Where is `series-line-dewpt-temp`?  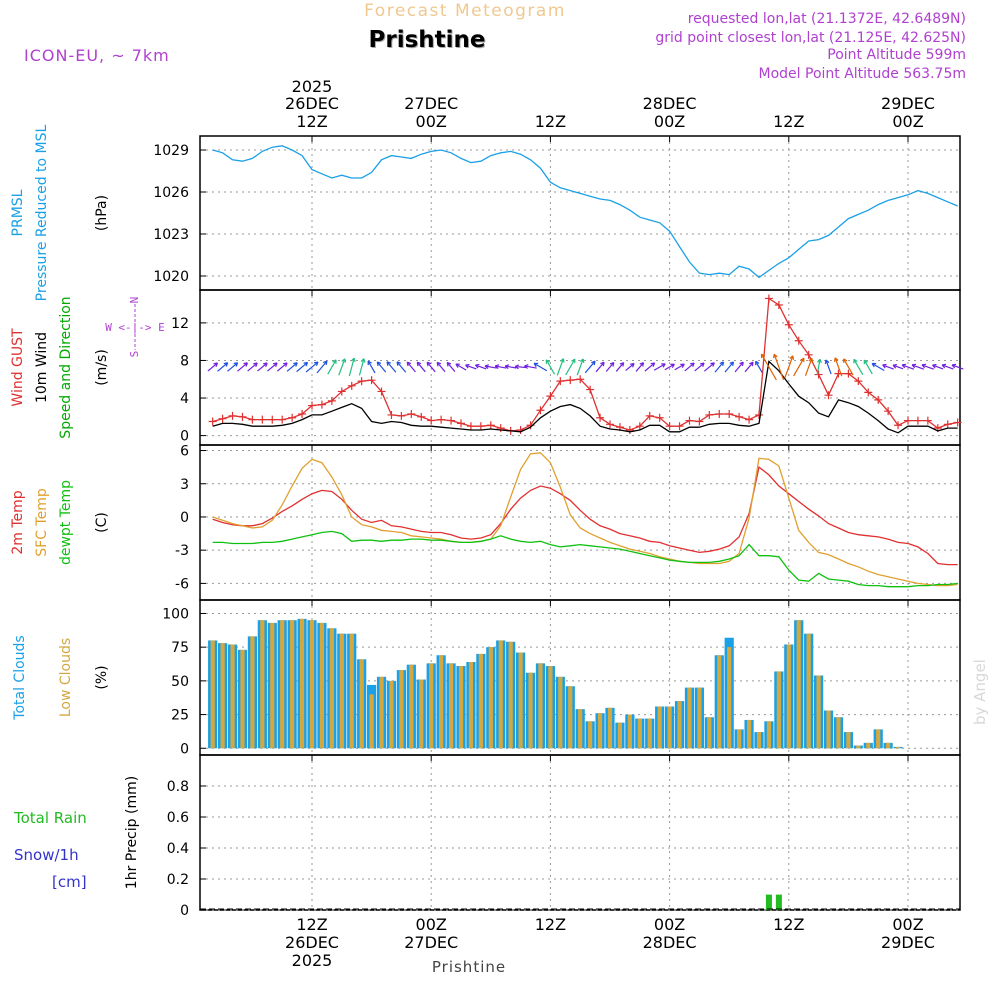
series-line-dewpt-temp is located at coordinates (585, 559).